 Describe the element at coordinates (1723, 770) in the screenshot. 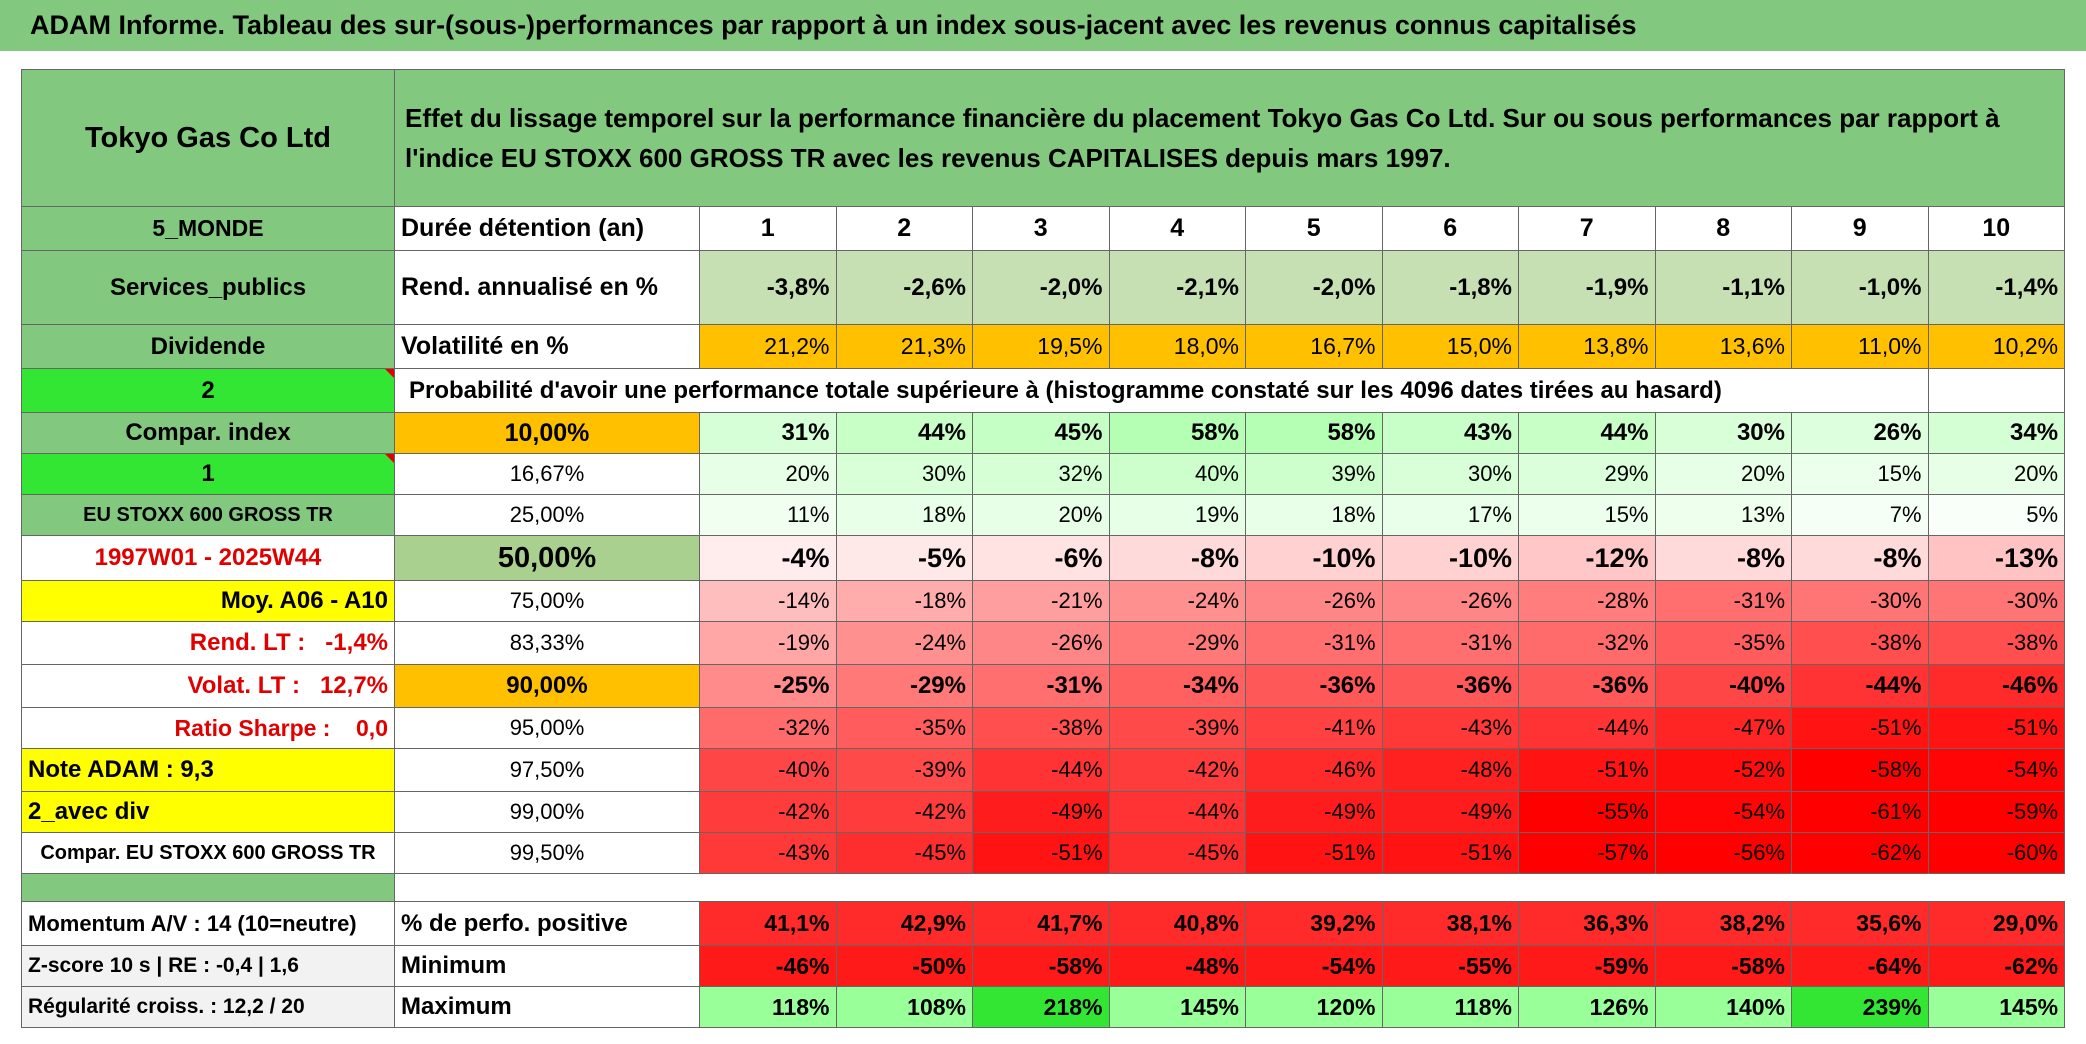

I see `value-cell: -52%` at that location.